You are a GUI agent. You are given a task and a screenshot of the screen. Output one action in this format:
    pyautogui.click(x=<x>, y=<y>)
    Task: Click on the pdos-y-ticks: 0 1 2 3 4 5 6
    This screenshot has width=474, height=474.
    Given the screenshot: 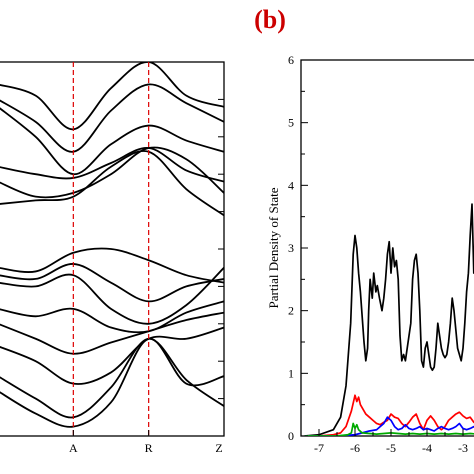 What is the action you would take?
    pyautogui.click(x=298, y=248)
    